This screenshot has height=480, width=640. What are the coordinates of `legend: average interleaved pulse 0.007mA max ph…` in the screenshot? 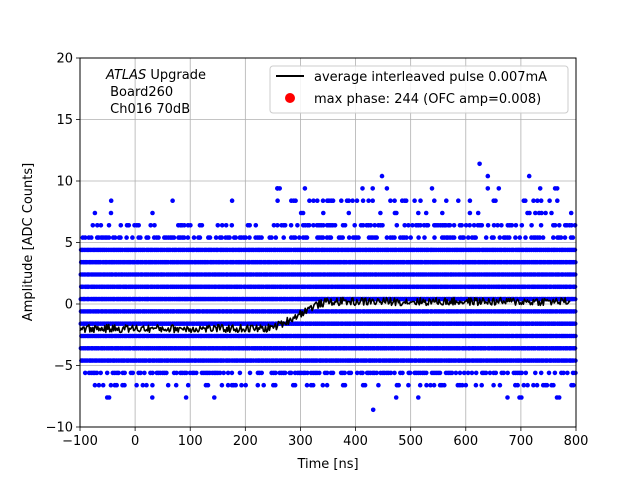 It's located at (419, 89).